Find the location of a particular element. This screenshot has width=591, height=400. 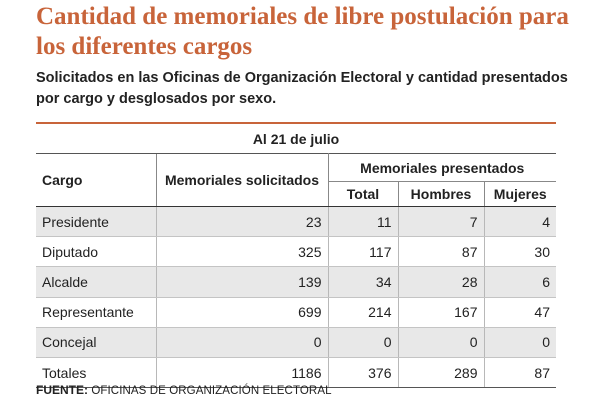

accent-divider is located at coordinates (296, 123).